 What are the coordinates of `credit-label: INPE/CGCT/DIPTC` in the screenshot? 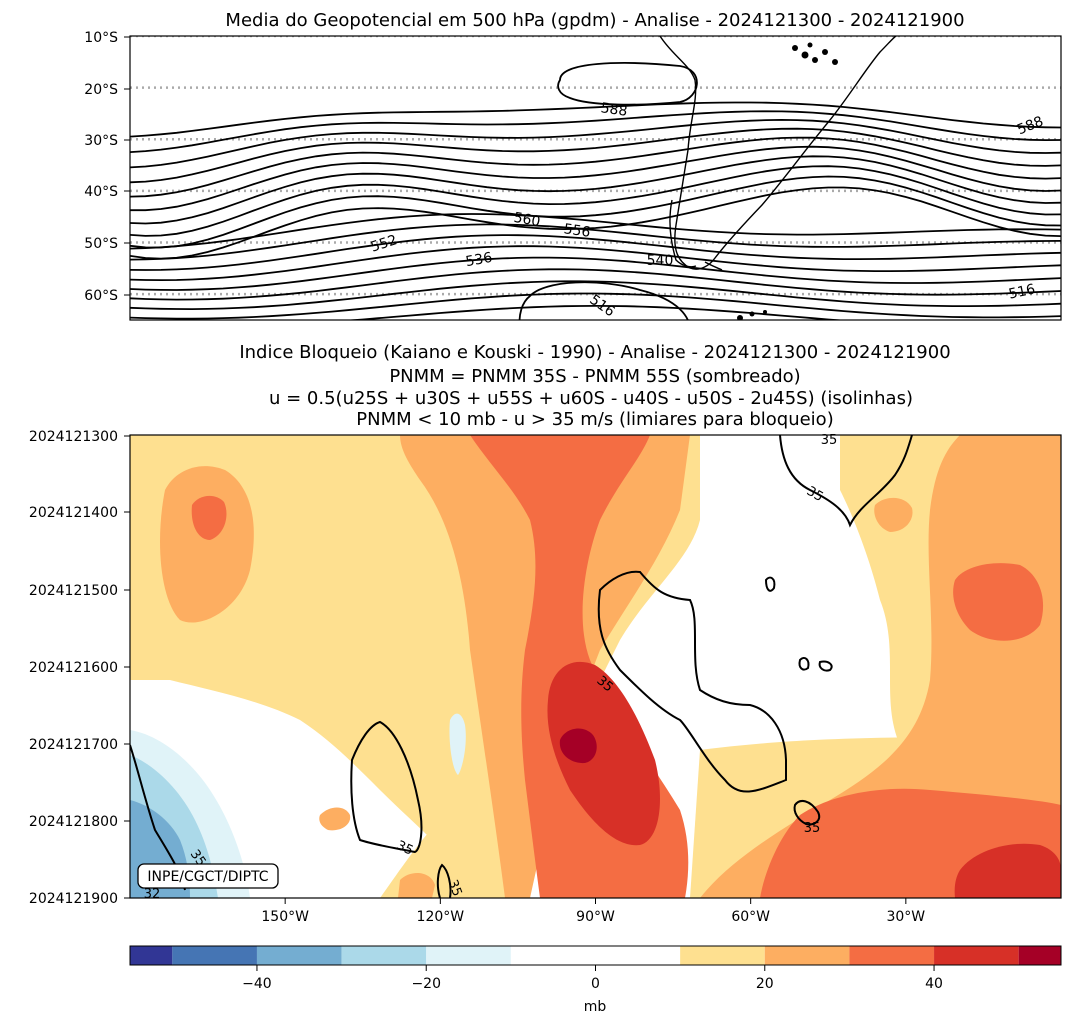 It's located at (207, 877).